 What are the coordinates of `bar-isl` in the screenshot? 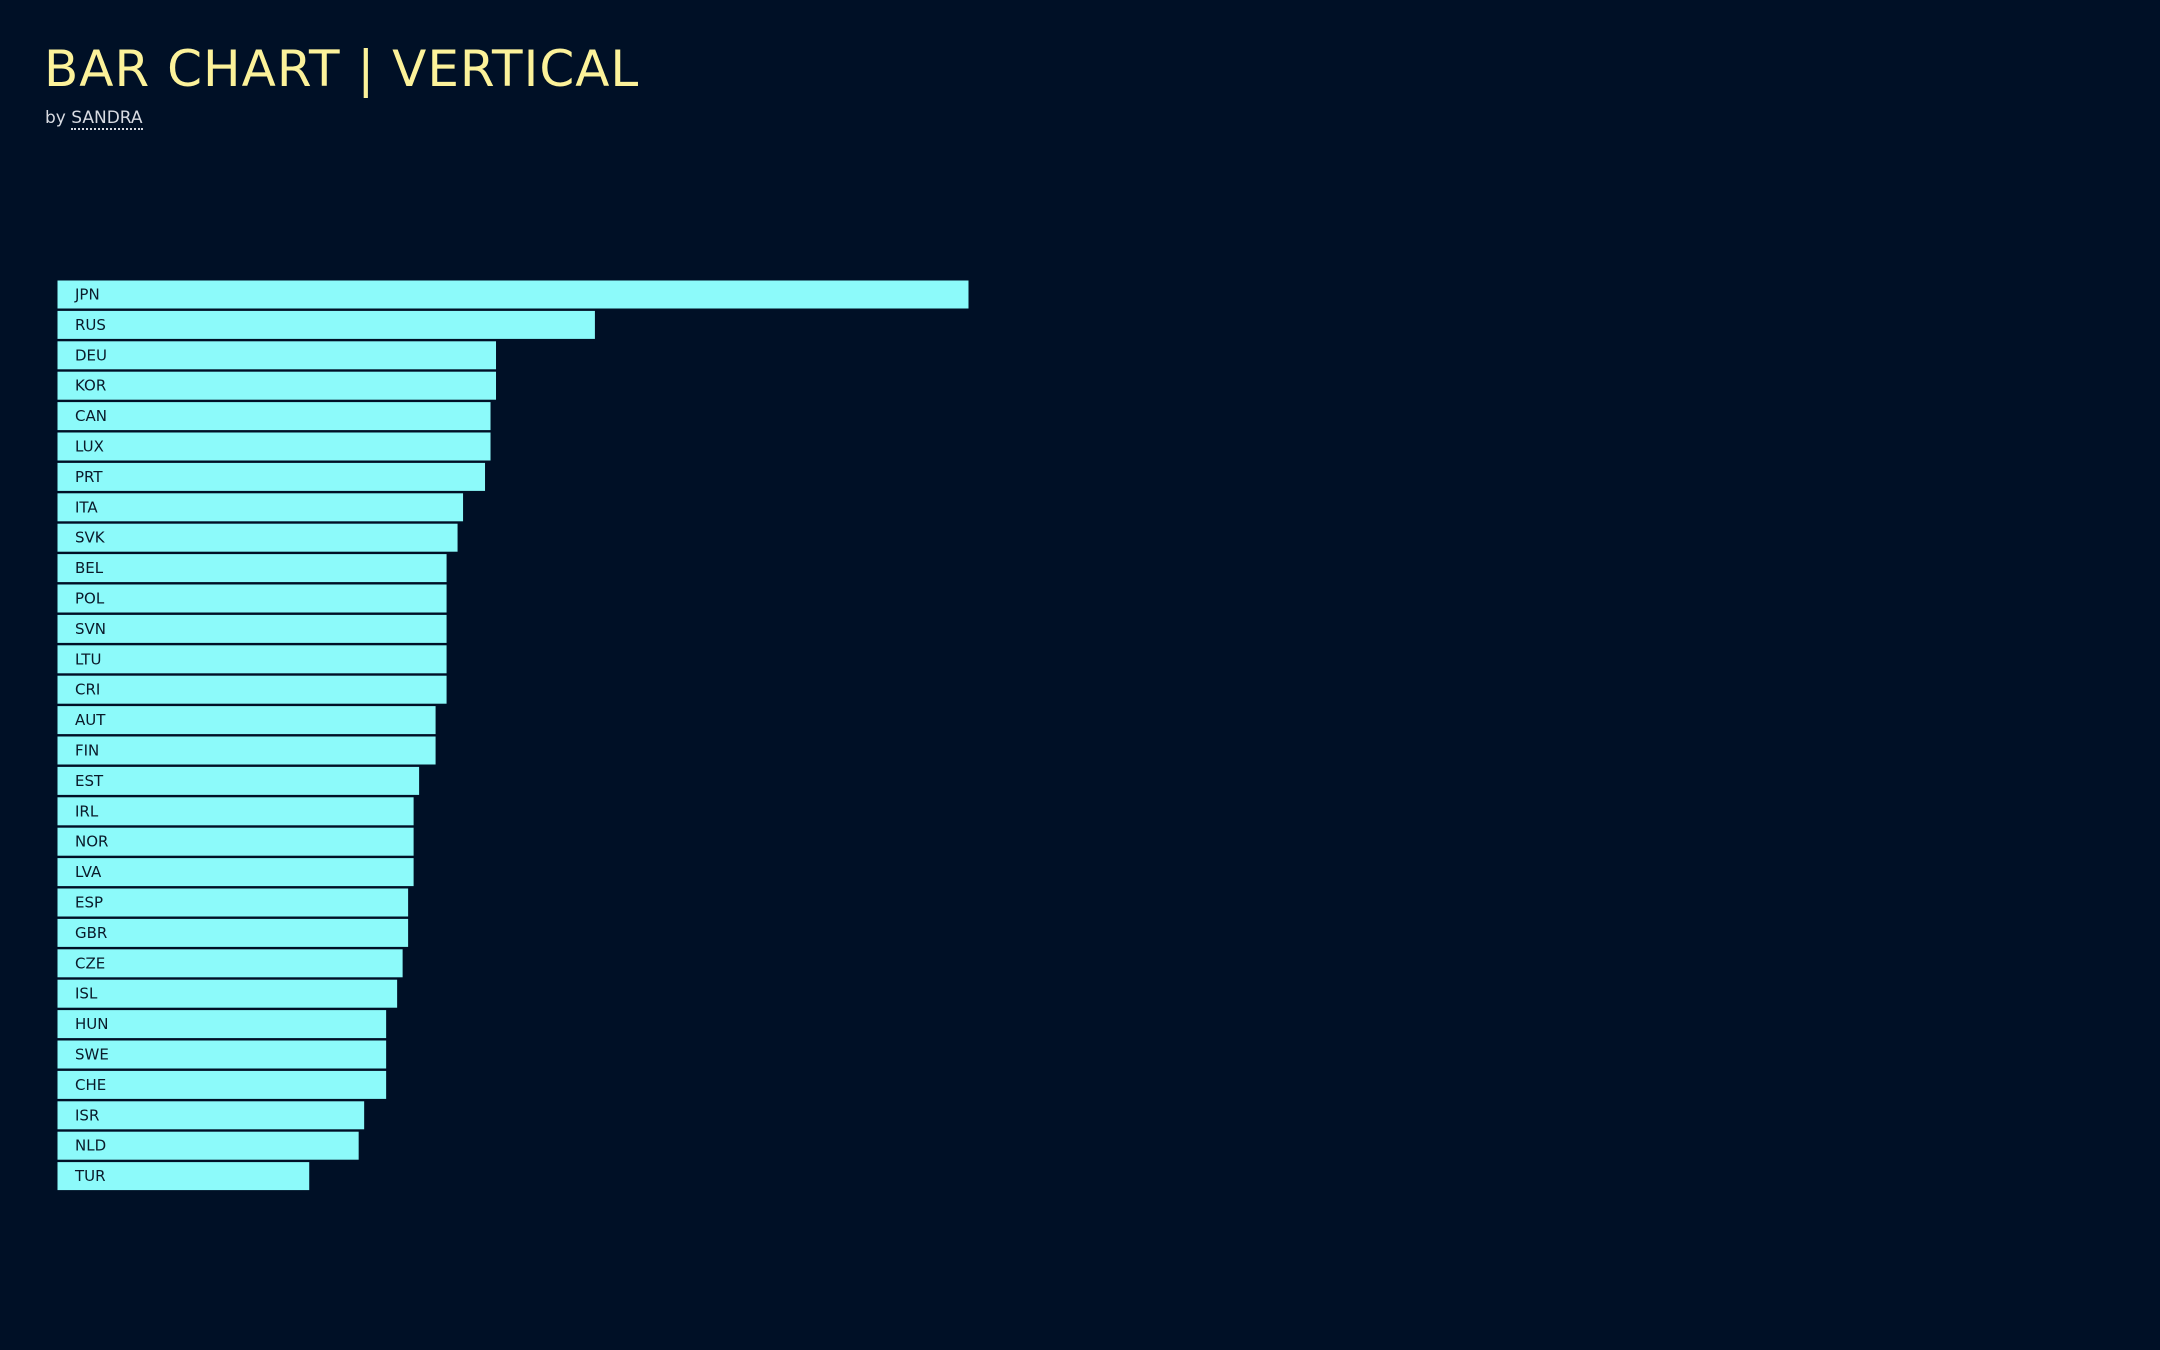 It's located at (227, 993).